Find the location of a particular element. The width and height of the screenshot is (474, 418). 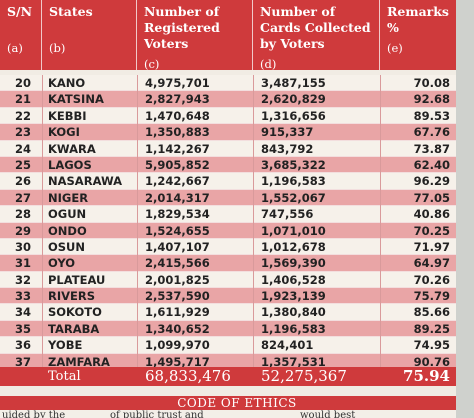

header-gap is located at coordinates (237, 72).